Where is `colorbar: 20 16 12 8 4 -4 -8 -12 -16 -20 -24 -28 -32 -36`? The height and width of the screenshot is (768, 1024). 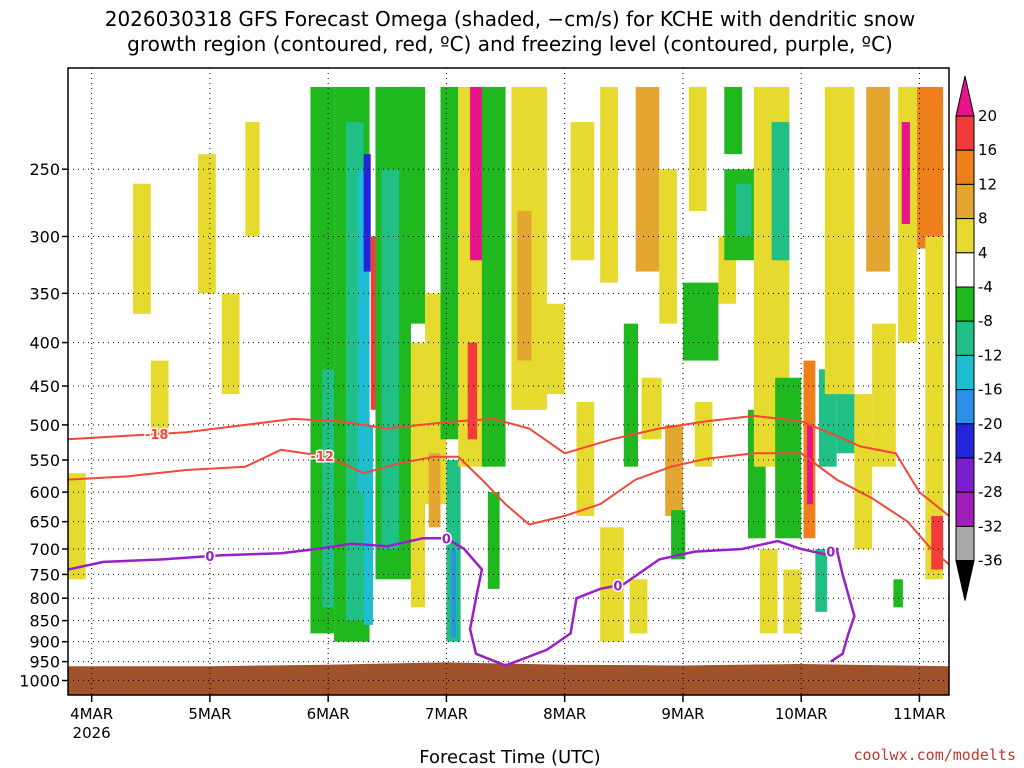
colorbar: 20 16 12 8 4 -4 -8 -12 -16 -20 -24 -28 -32 -36 is located at coordinates (979, 338).